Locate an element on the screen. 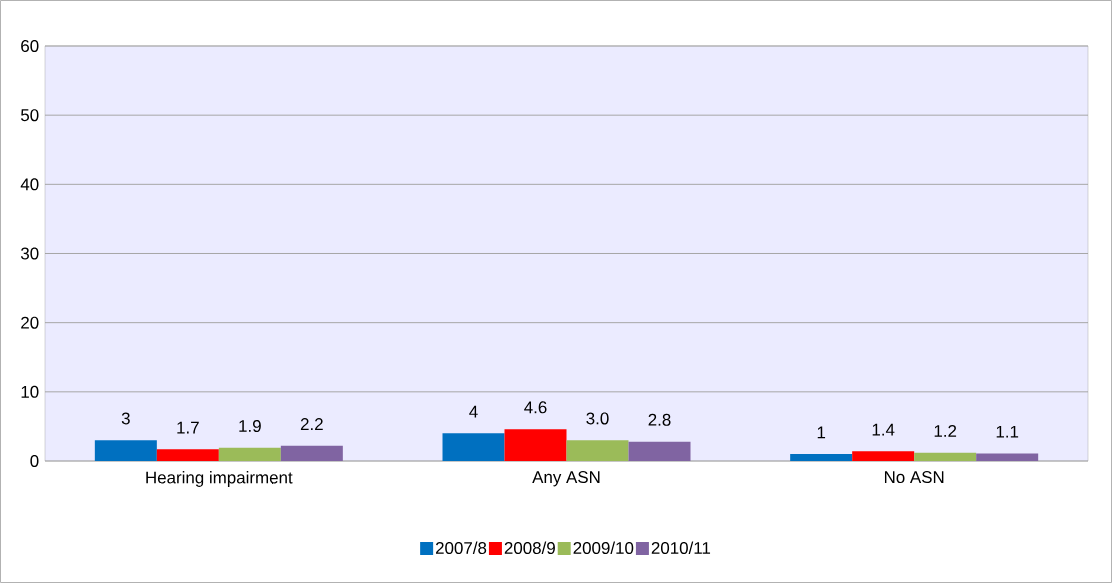  data-label: 2.2 is located at coordinates (311, 424).